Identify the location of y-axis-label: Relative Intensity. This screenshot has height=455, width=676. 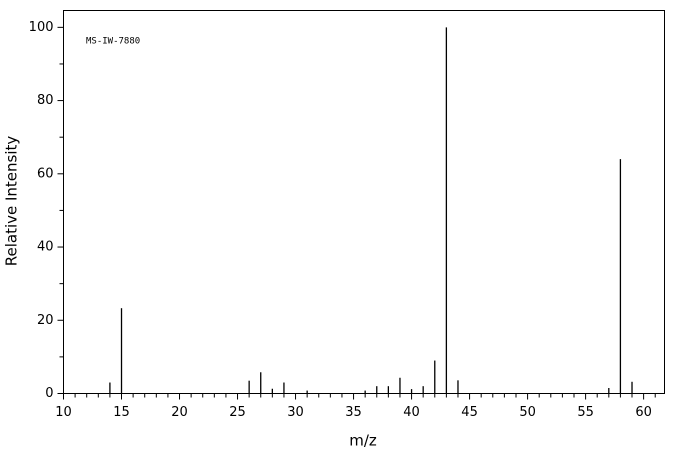
(12, 201).